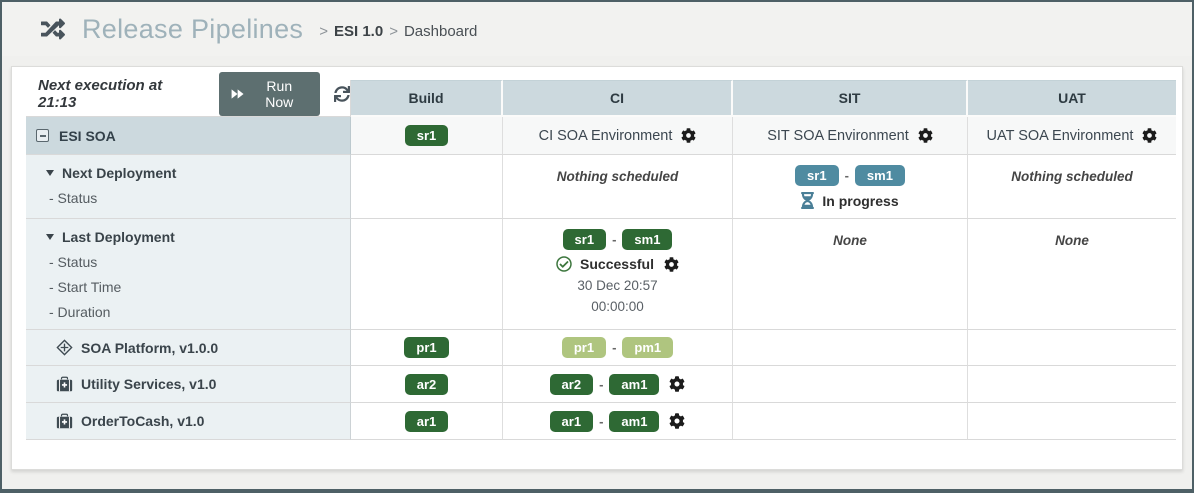 The width and height of the screenshot is (1194, 493). Describe the element at coordinates (42, 135) in the screenshot. I see `collapse-icon` at that location.